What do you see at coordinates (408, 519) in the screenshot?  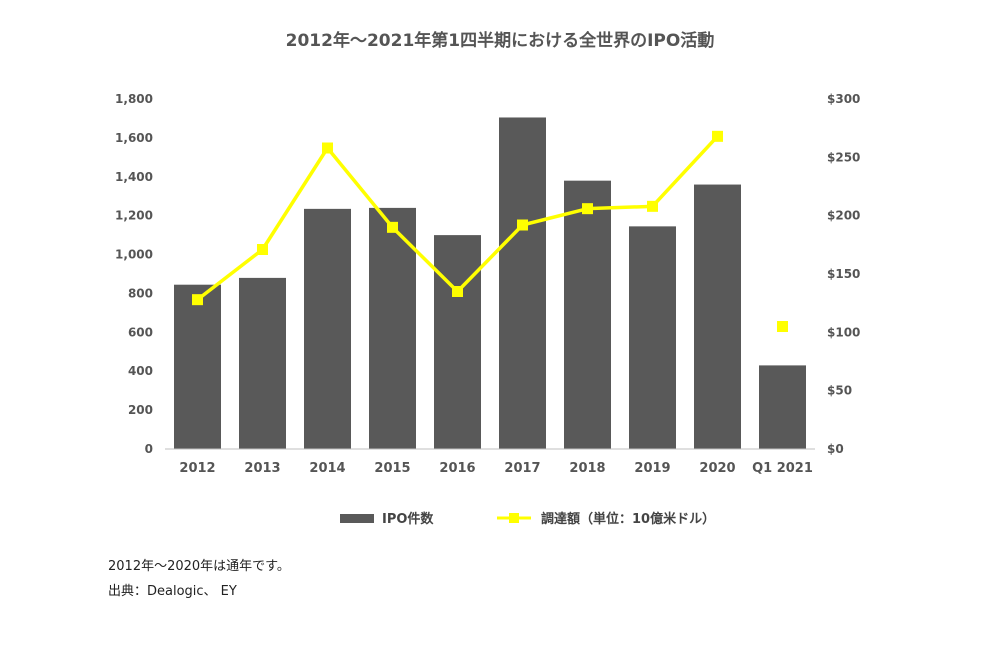 I see `legend-bar-label: IPO件数` at bounding box center [408, 519].